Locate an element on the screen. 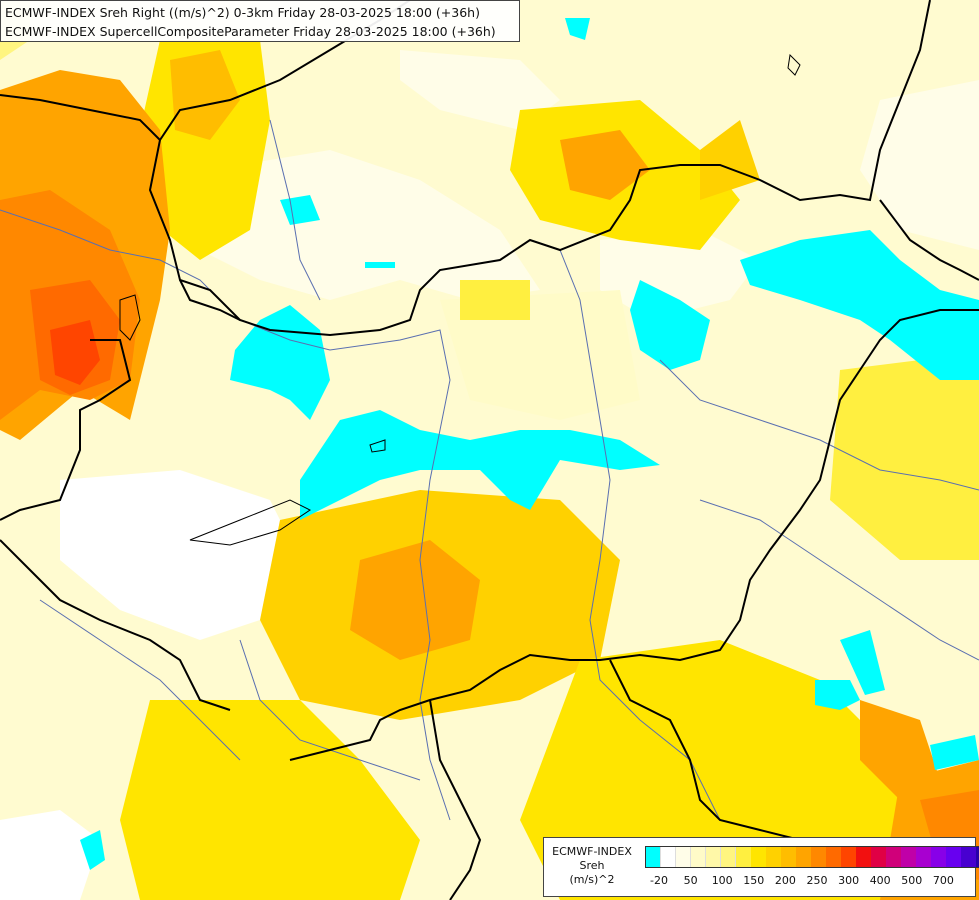 This screenshot has height=900, width=979. legend-tick-label: 100 is located at coordinates (722, 880).